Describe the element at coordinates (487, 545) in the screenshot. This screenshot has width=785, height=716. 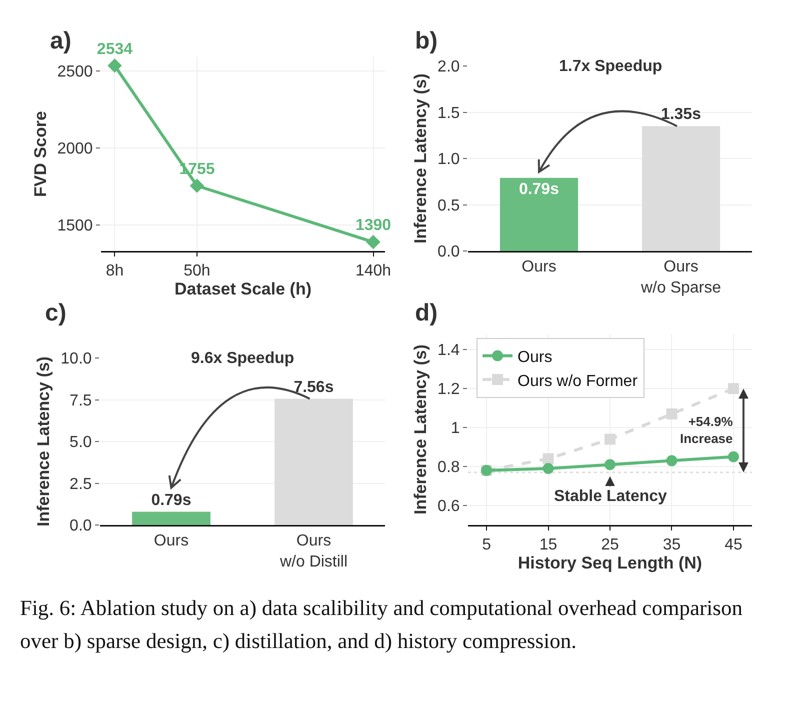
I see `x-tick-label: 5` at that location.